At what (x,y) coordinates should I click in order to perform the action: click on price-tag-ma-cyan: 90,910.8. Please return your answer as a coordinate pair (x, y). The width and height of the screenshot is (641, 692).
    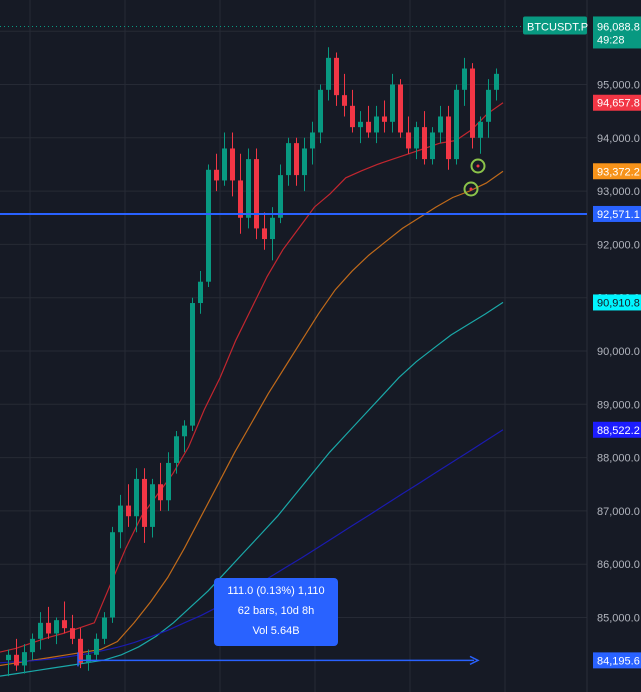
    Looking at the image, I should click on (617, 302).